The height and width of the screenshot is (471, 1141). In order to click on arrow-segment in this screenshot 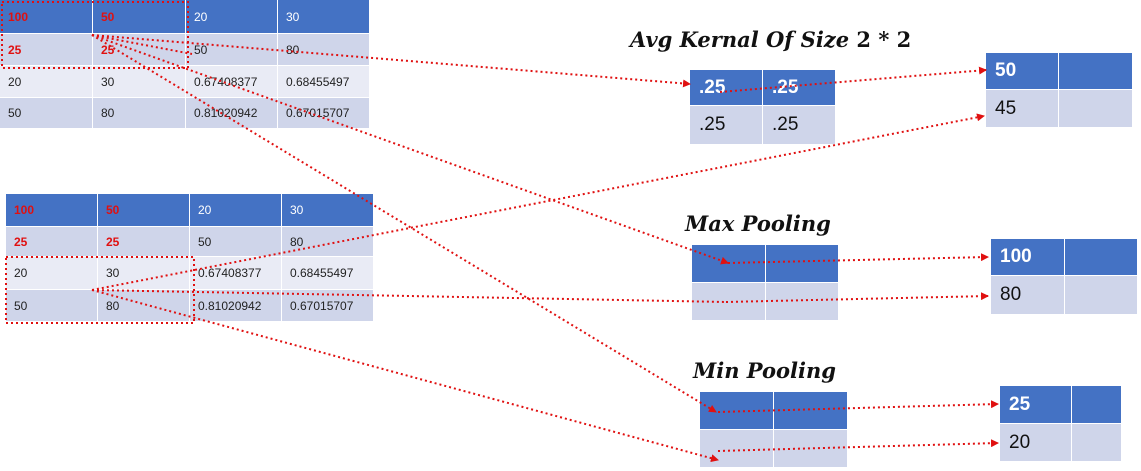, I will do `click(142, 44)`.